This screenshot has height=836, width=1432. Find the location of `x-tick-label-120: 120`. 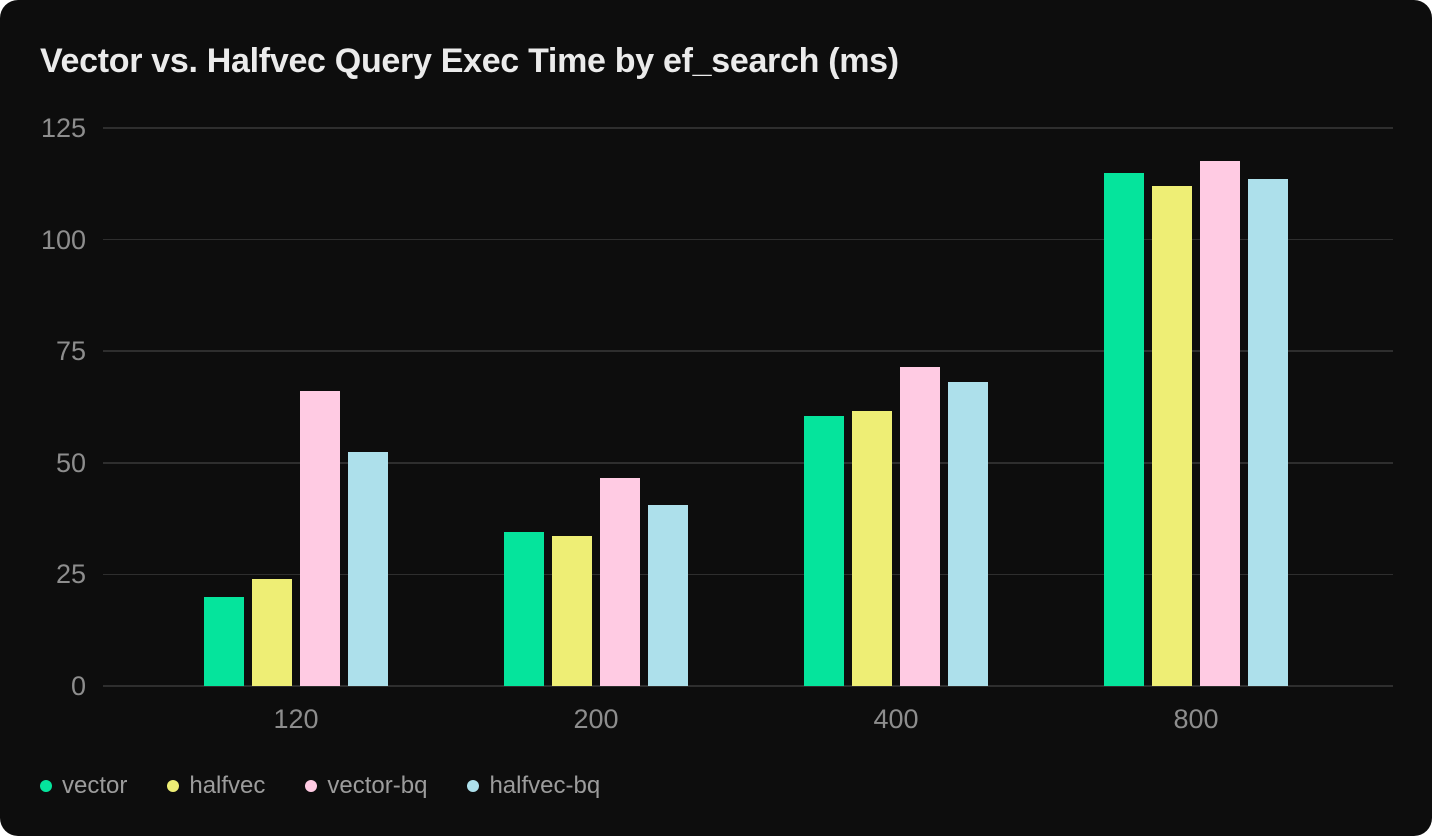

x-tick-label-120: 120 is located at coordinates (296, 719).